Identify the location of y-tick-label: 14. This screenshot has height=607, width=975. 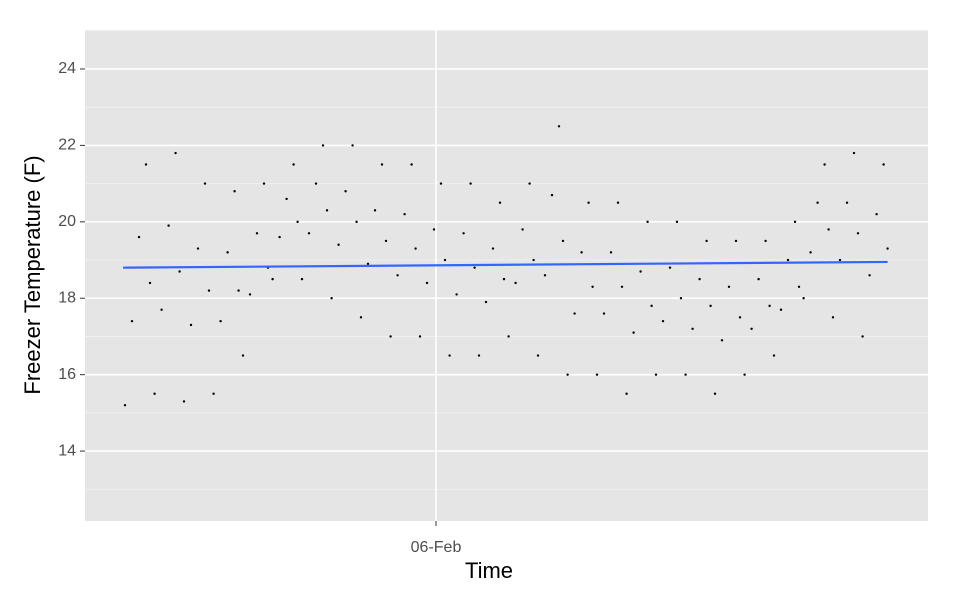
(67, 450).